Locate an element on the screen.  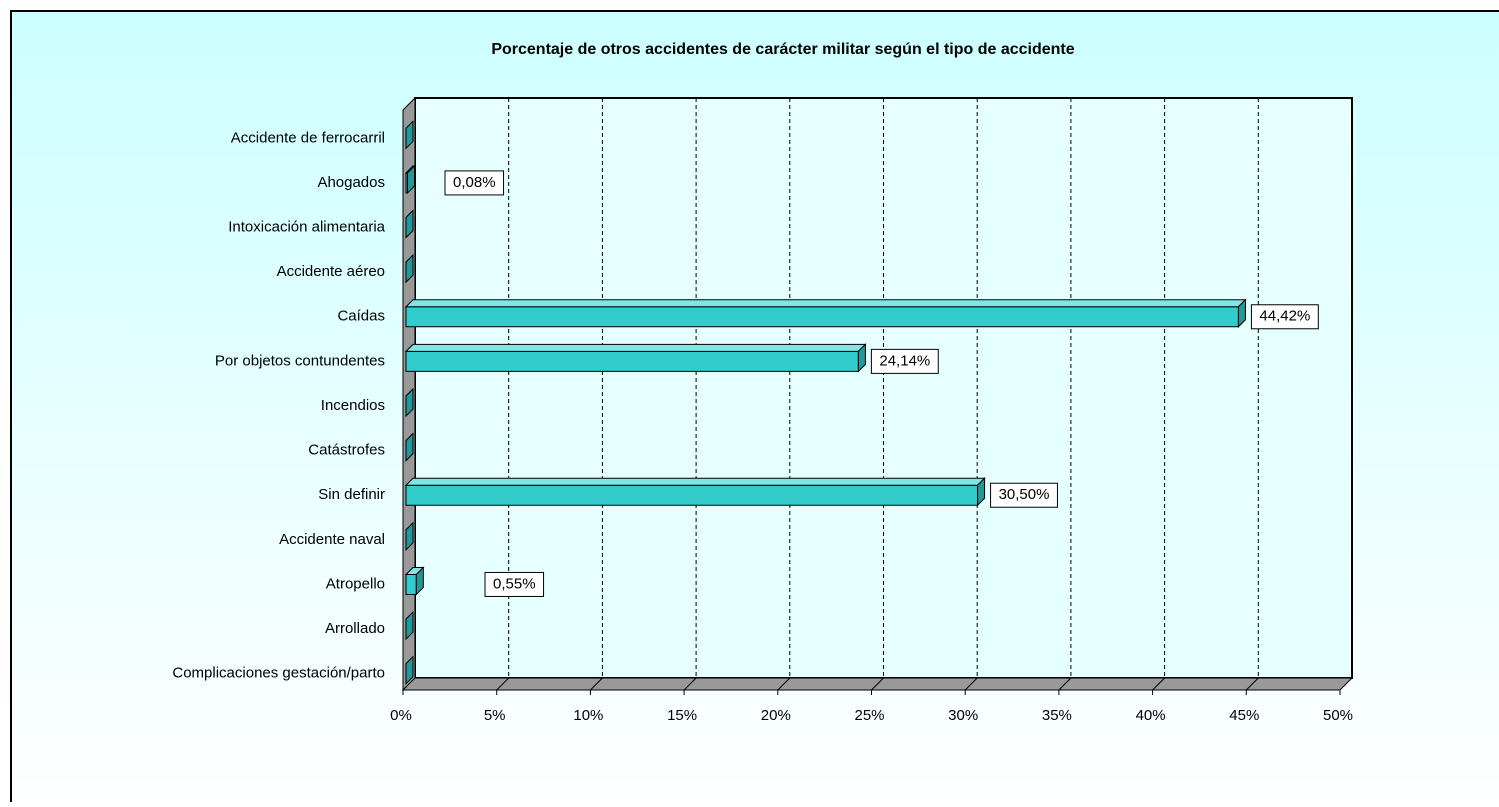
value-label: 0,08% is located at coordinates (474, 182).